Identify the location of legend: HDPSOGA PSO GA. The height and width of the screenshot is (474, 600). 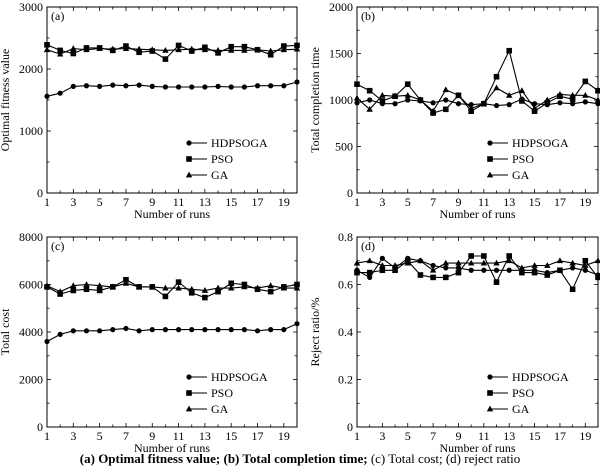
(226, 159).